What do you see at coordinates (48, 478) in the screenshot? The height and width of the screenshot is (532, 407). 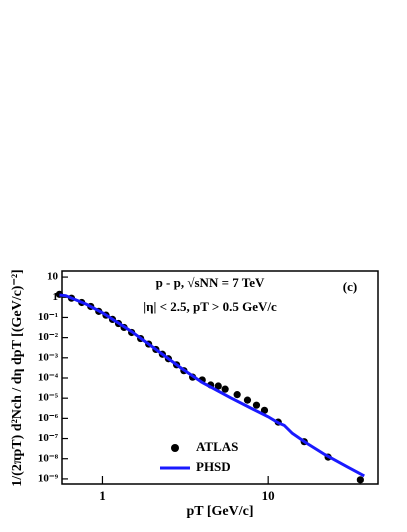 I see `y-tick-label: 10⁻⁹` at bounding box center [48, 478].